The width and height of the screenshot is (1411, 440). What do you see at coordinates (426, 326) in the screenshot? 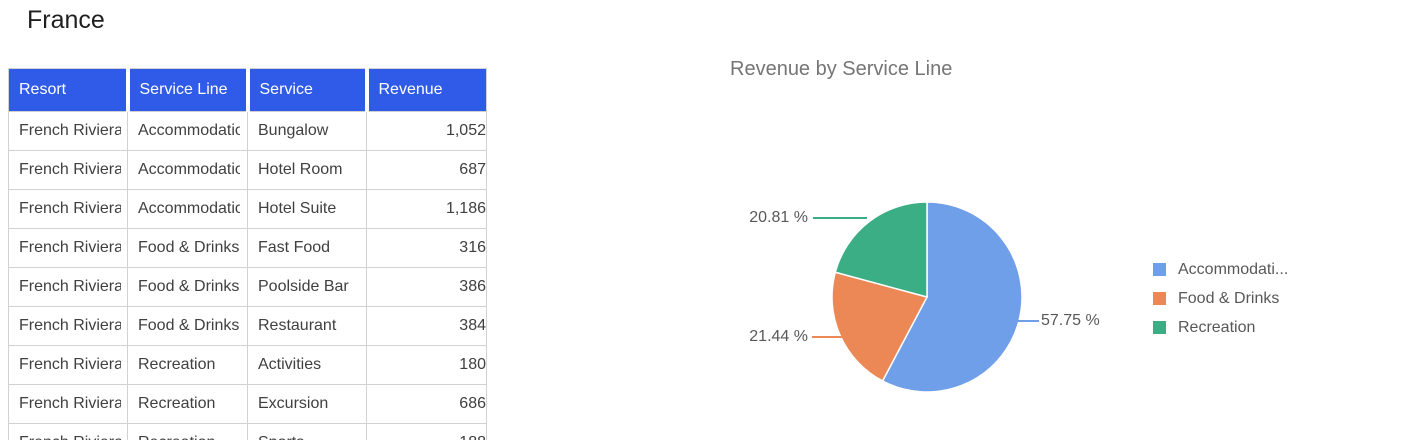
I see `cell-revenue: 384` at bounding box center [426, 326].